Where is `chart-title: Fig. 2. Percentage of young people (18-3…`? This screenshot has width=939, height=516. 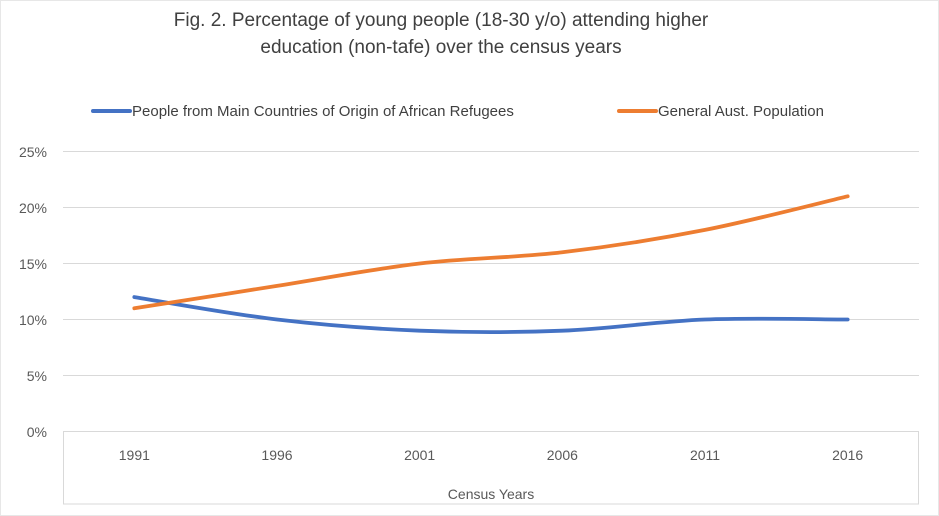 chart-title: Fig. 2. Percentage of young people (18-3… is located at coordinates (441, 34).